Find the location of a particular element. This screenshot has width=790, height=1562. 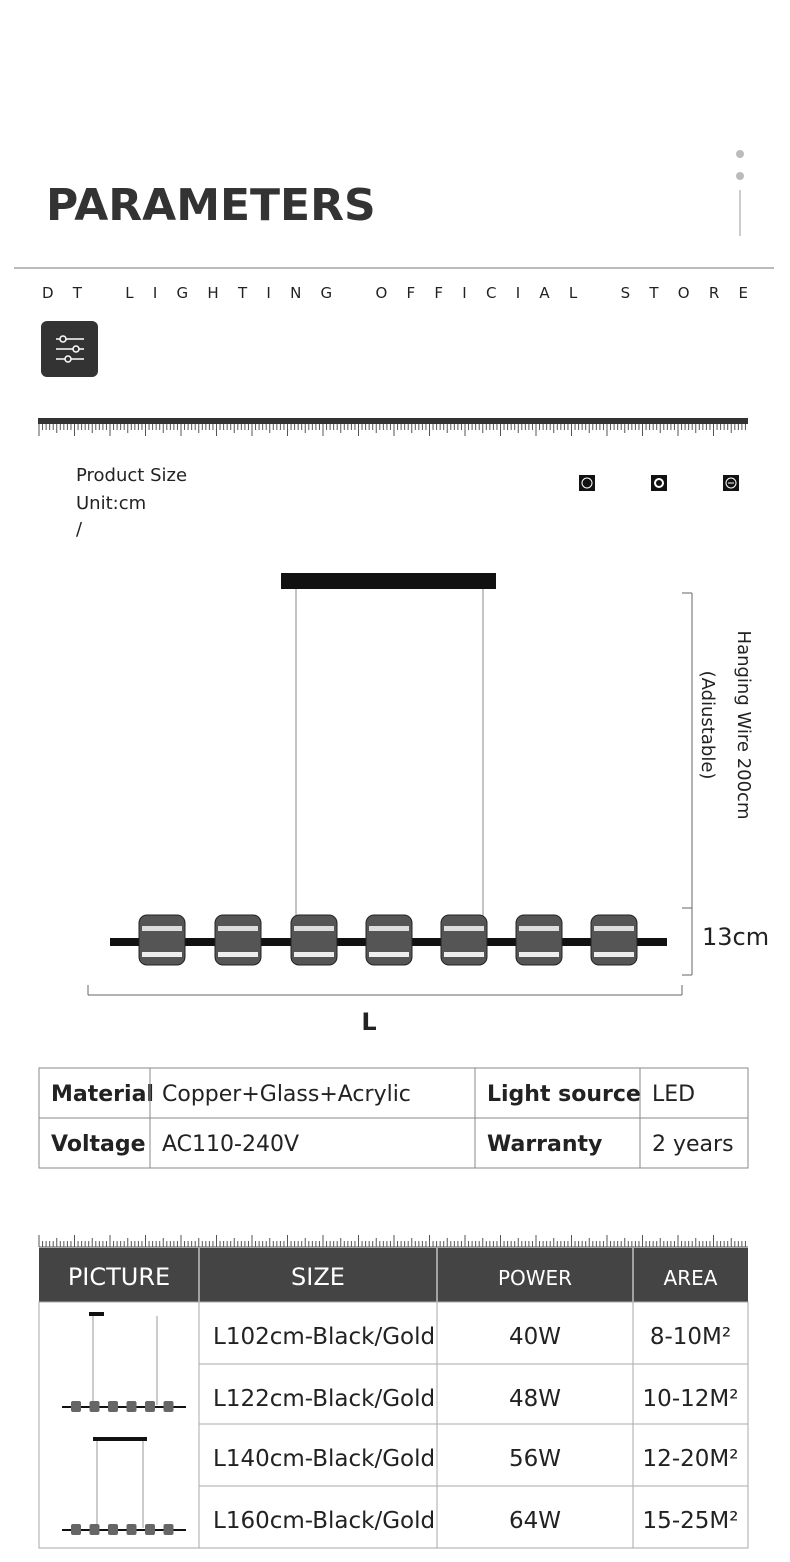

wire-note: (Adiustable) is located at coordinates (707, 725).